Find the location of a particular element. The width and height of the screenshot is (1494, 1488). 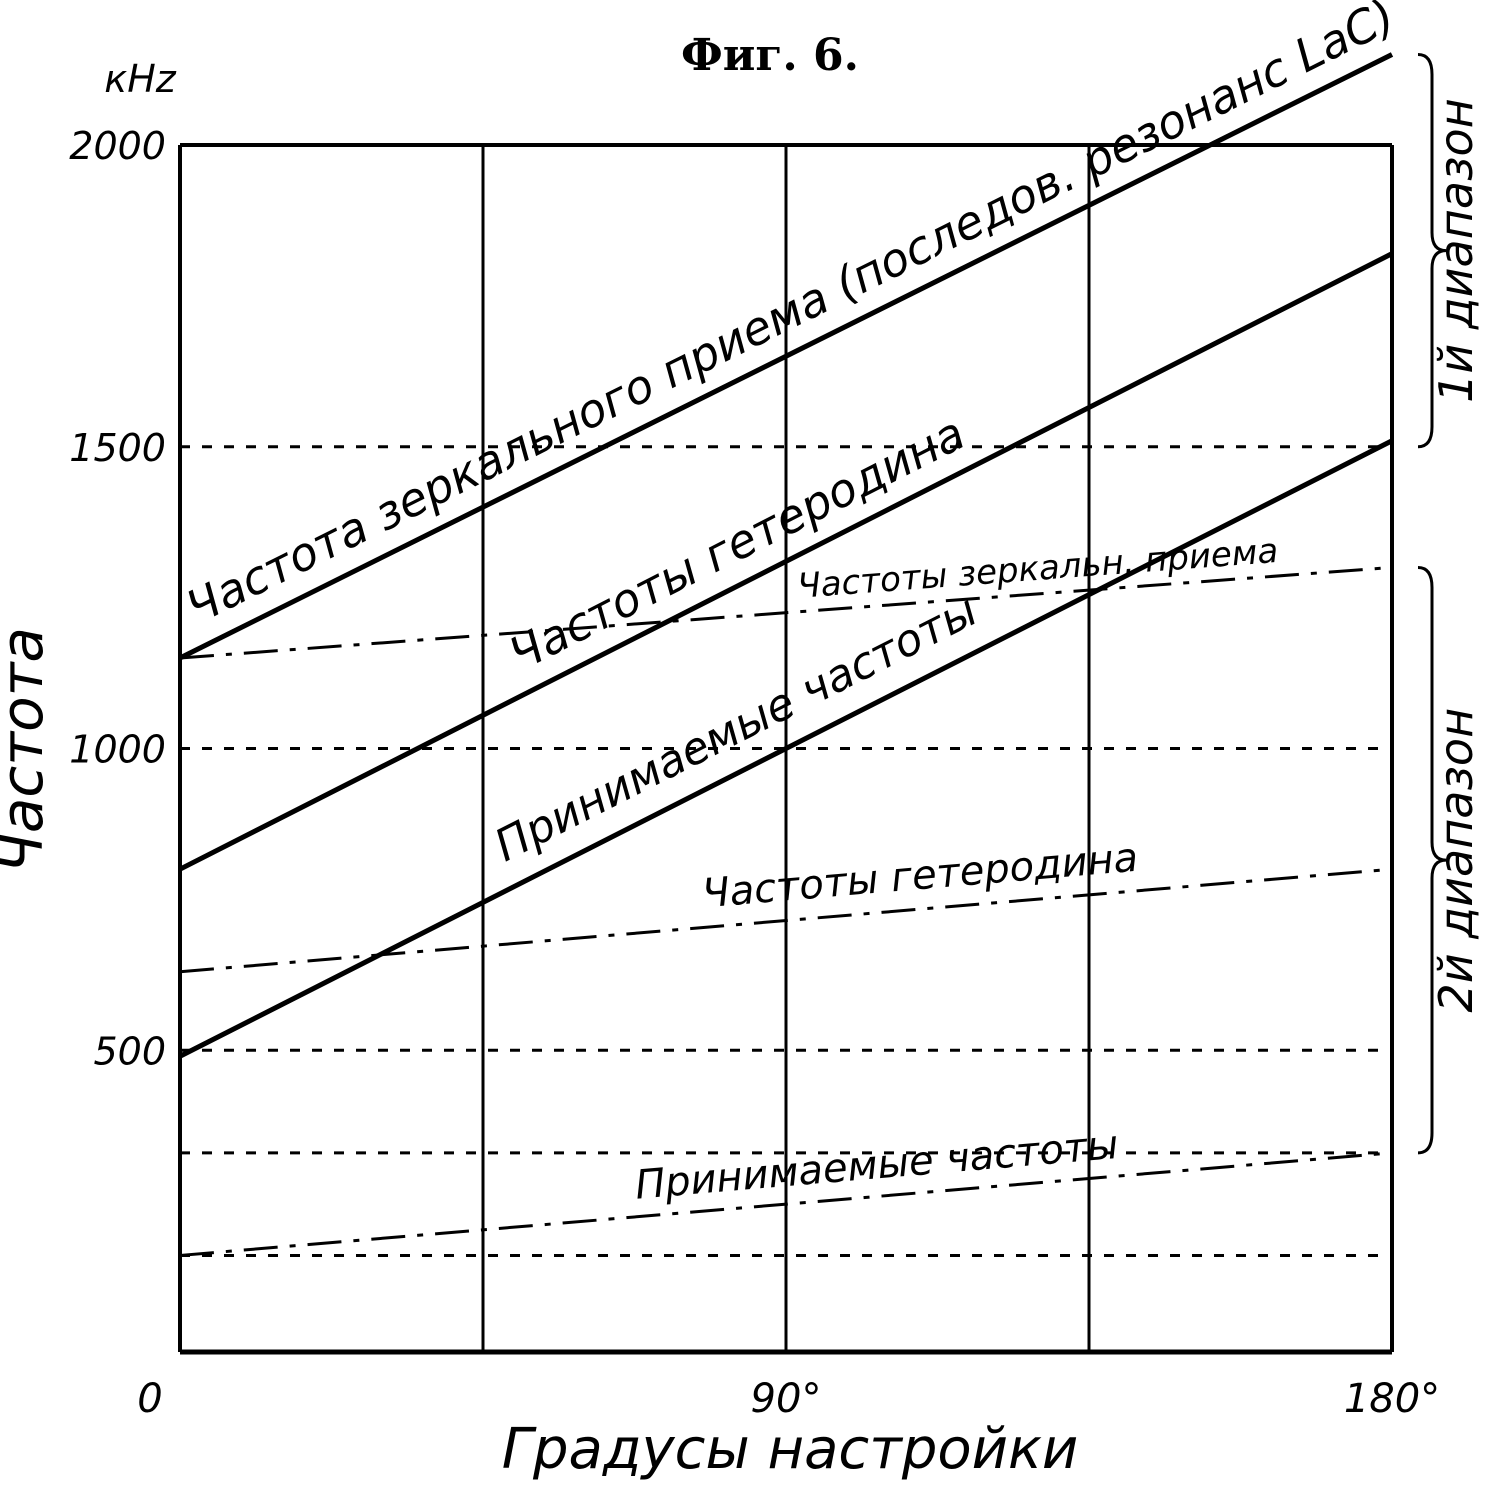

figure-label: Фиг. 6. is located at coordinates (770, 55).